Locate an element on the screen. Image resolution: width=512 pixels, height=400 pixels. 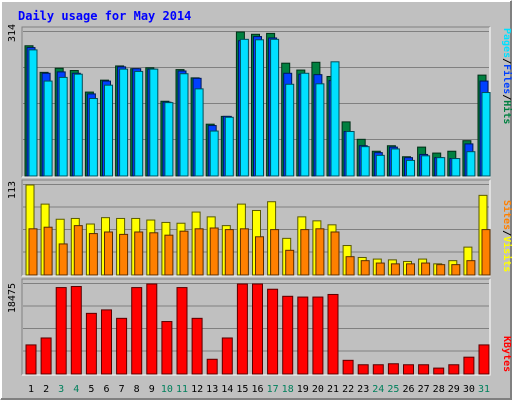
panel-2-legend: Sites/Visits is located at coordinates (506, 236).